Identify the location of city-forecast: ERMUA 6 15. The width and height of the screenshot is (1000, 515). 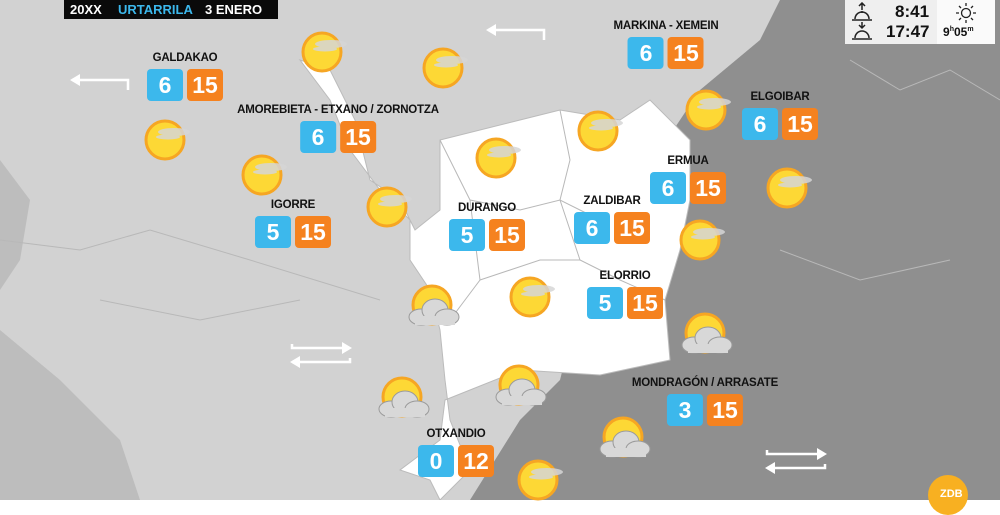
(688, 179).